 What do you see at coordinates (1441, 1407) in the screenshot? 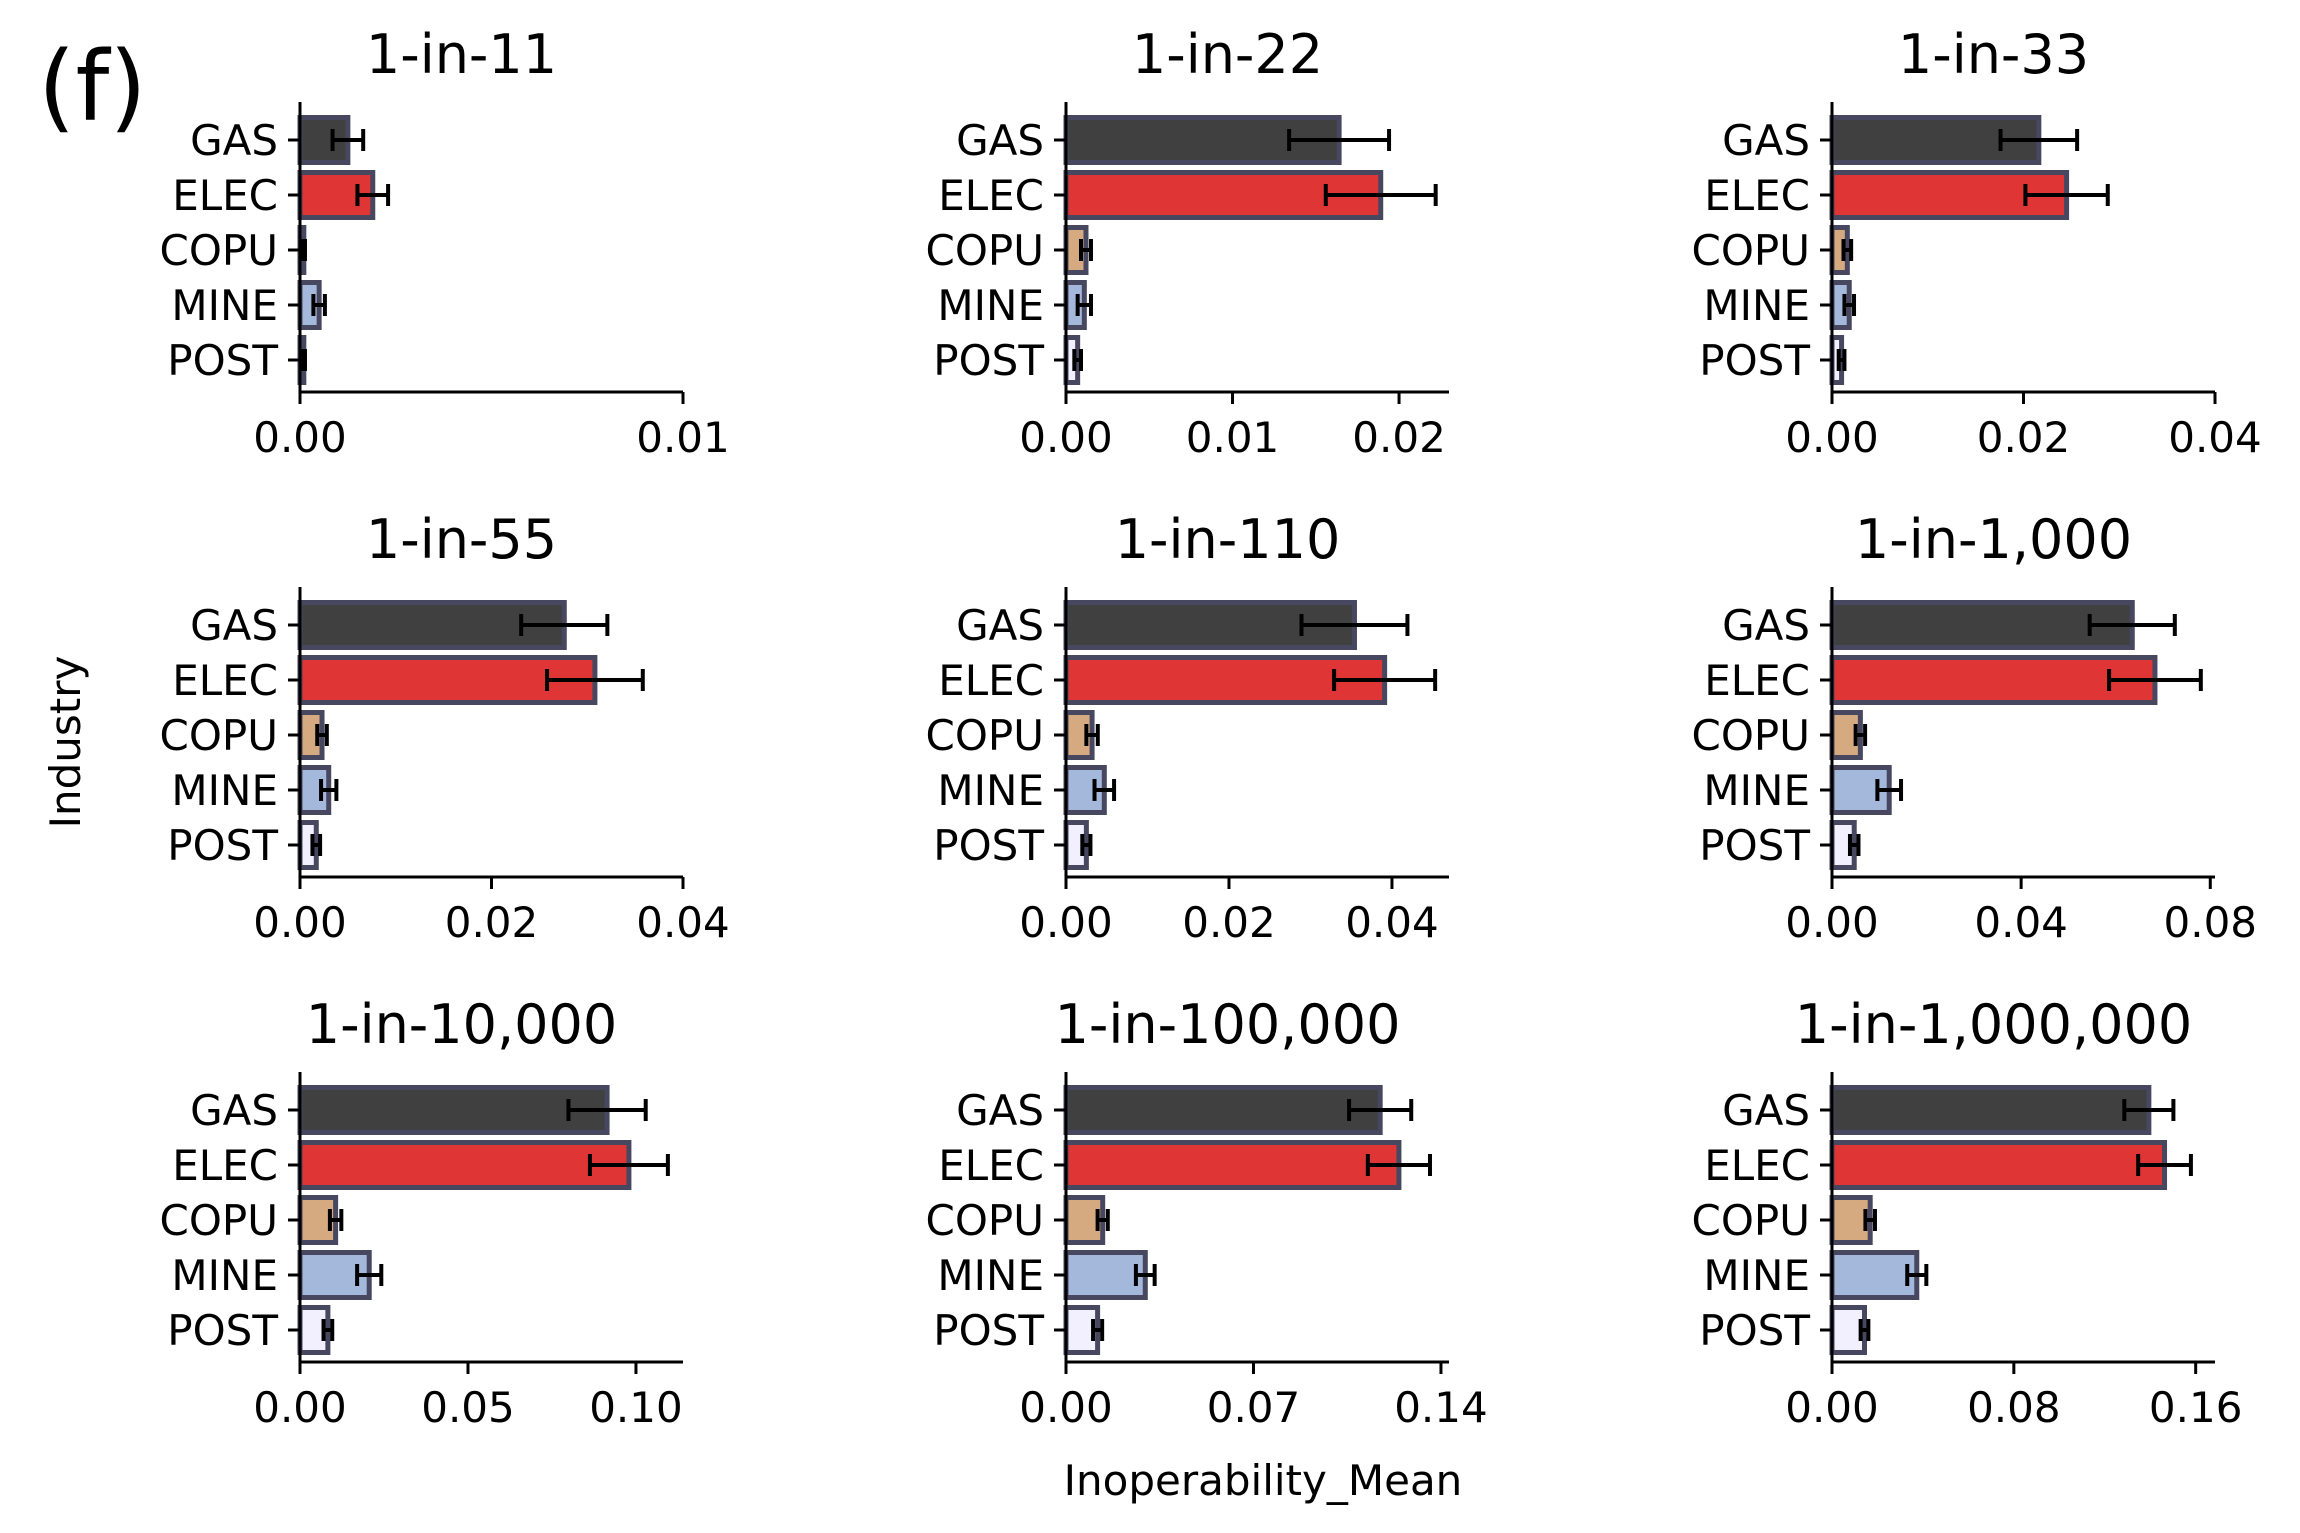
I see `x-tick-label: 0.14` at bounding box center [1441, 1407].